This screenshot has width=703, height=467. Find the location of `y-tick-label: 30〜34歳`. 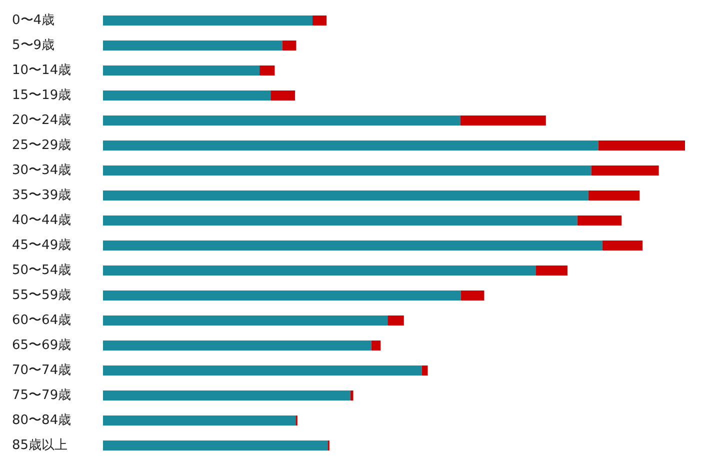

y-tick-label: 30〜34歳 is located at coordinates (42, 170).